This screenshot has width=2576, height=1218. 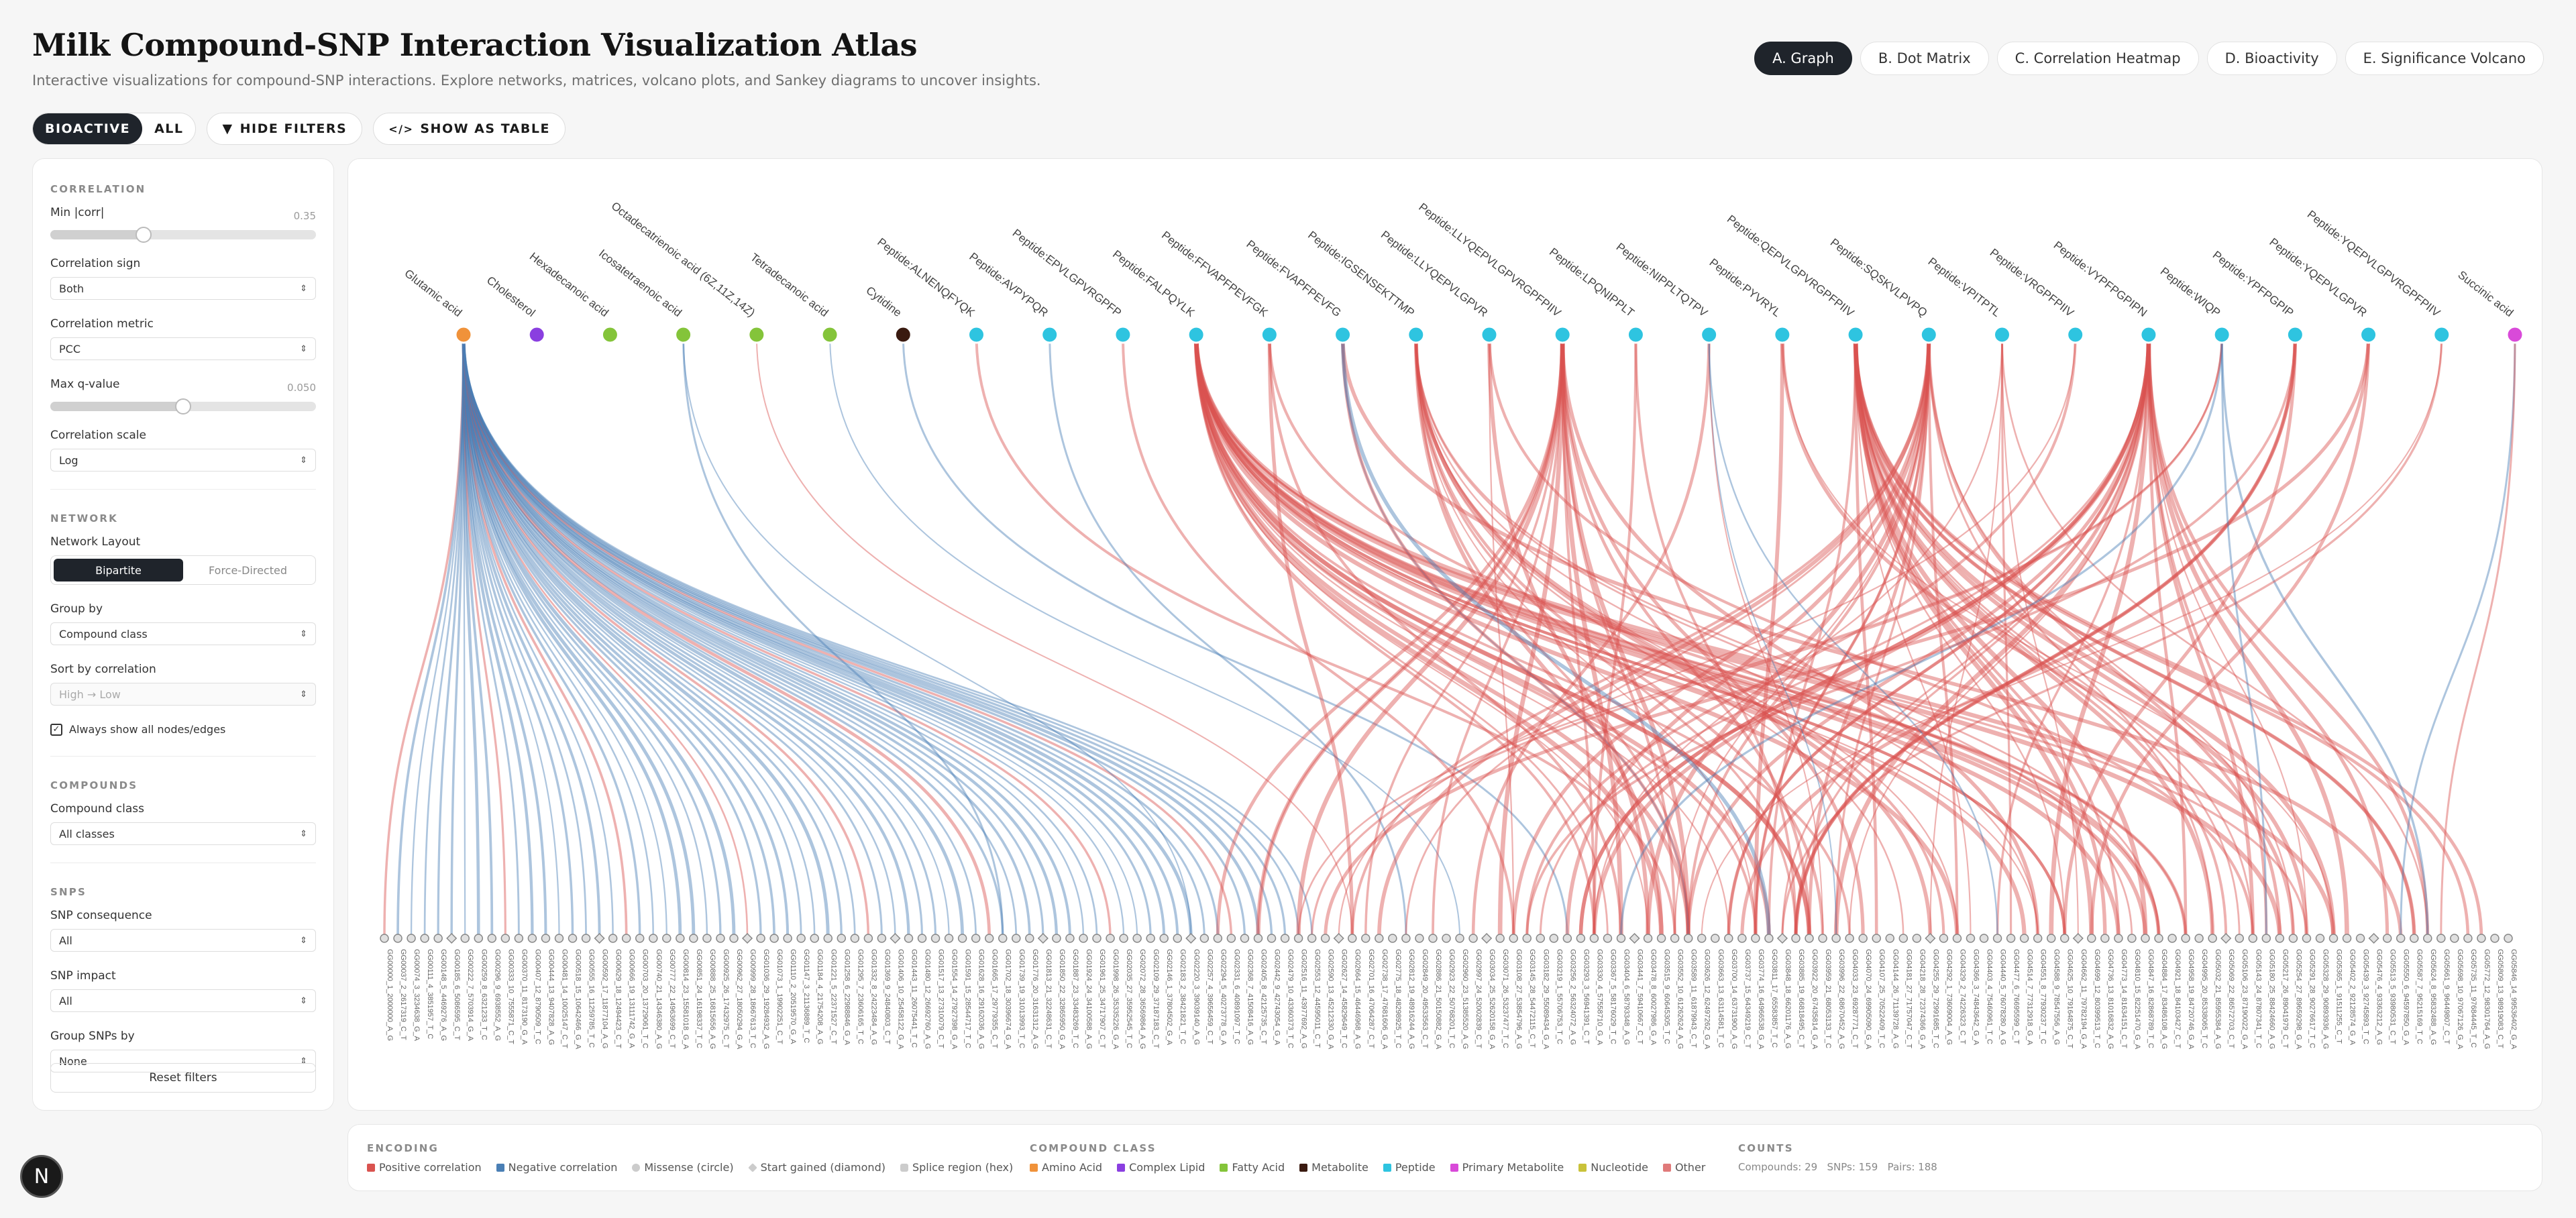 What do you see at coordinates (169, 128) in the screenshot?
I see `all-option: ALL` at bounding box center [169, 128].